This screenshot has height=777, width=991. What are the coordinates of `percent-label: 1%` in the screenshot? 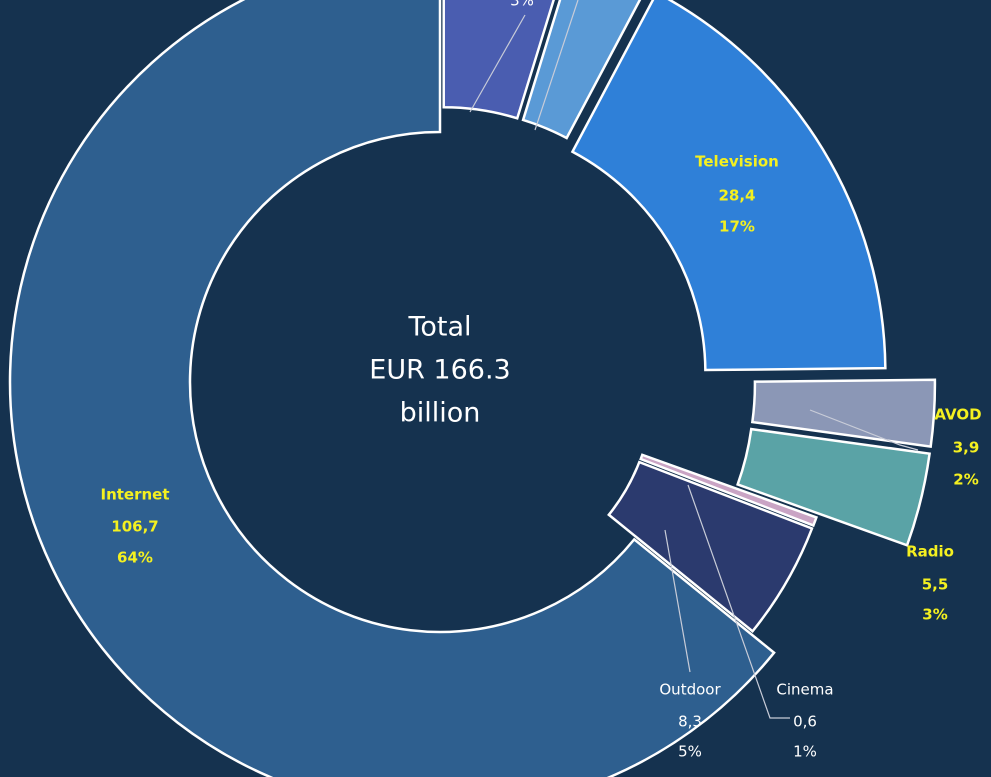 It's located at (805, 752).